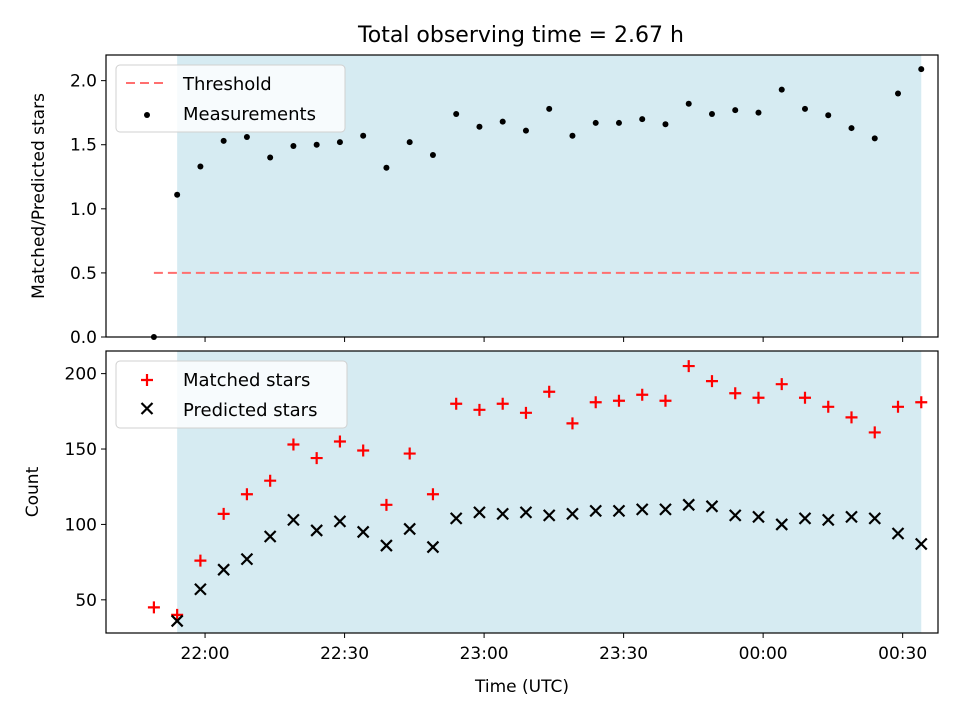 This screenshot has width=960, height=720. Describe the element at coordinates (147, 408) in the screenshot. I see `legend-predicted-swatch` at that location.